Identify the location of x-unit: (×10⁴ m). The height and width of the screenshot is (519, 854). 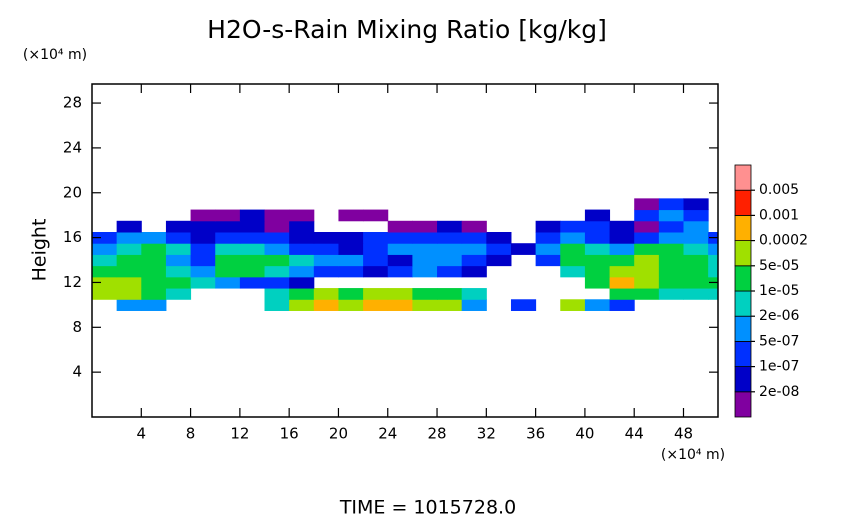
(693, 455).